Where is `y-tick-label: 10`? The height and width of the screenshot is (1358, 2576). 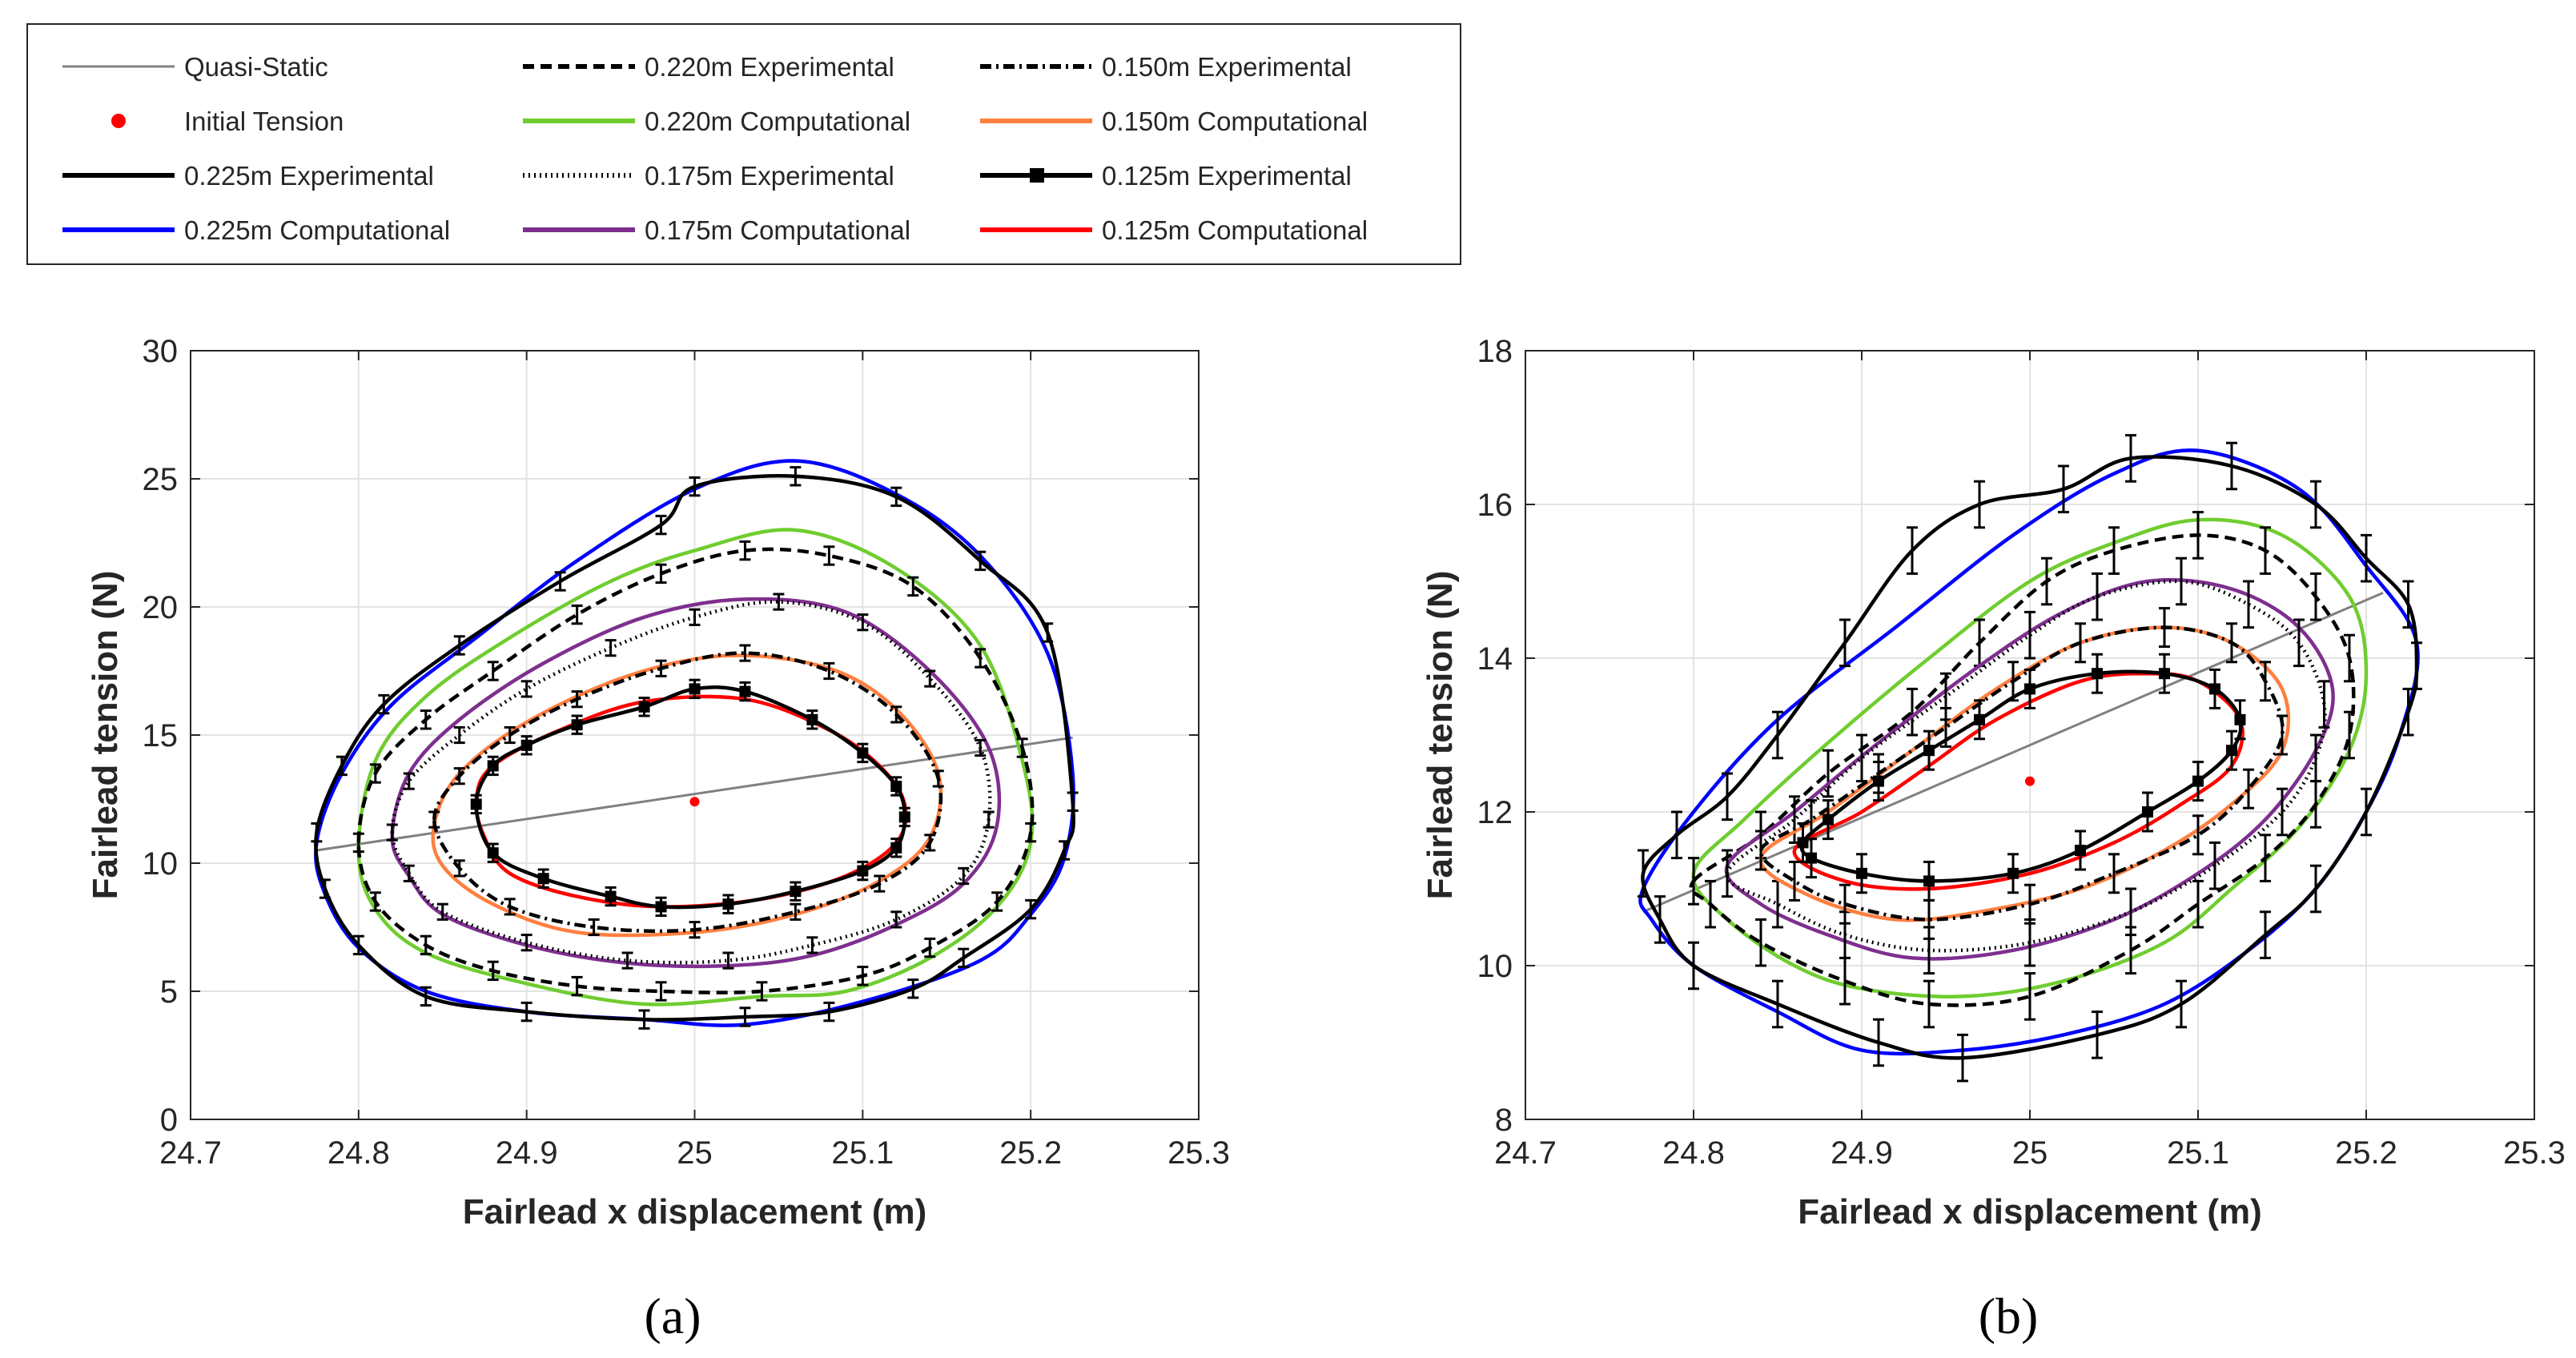 y-tick-label: 10 is located at coordinates (161, 864).